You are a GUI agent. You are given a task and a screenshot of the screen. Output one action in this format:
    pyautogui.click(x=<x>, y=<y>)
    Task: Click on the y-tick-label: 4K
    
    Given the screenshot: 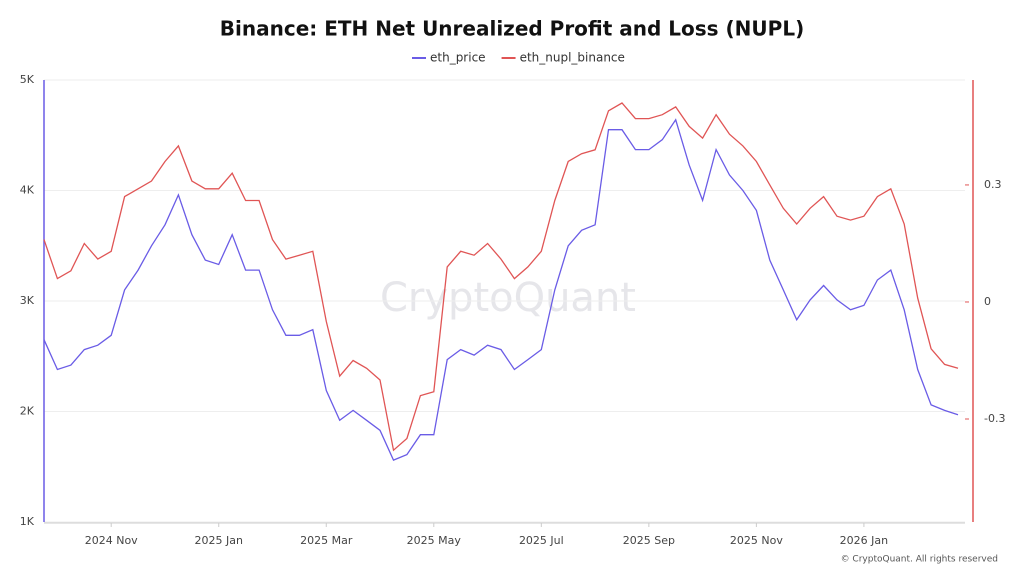 What is the action you would take?
    pyautogui.click(x=27, y=190)
    